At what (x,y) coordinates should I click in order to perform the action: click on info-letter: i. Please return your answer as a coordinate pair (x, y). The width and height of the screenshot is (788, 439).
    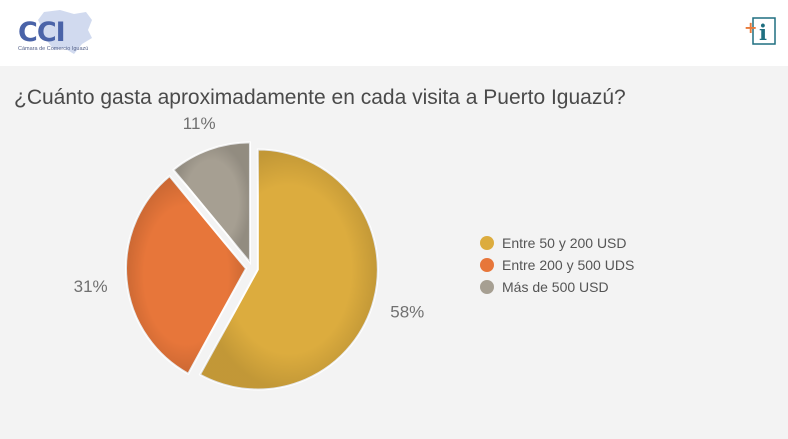
    Looking at the image, I should click on (763, 32).